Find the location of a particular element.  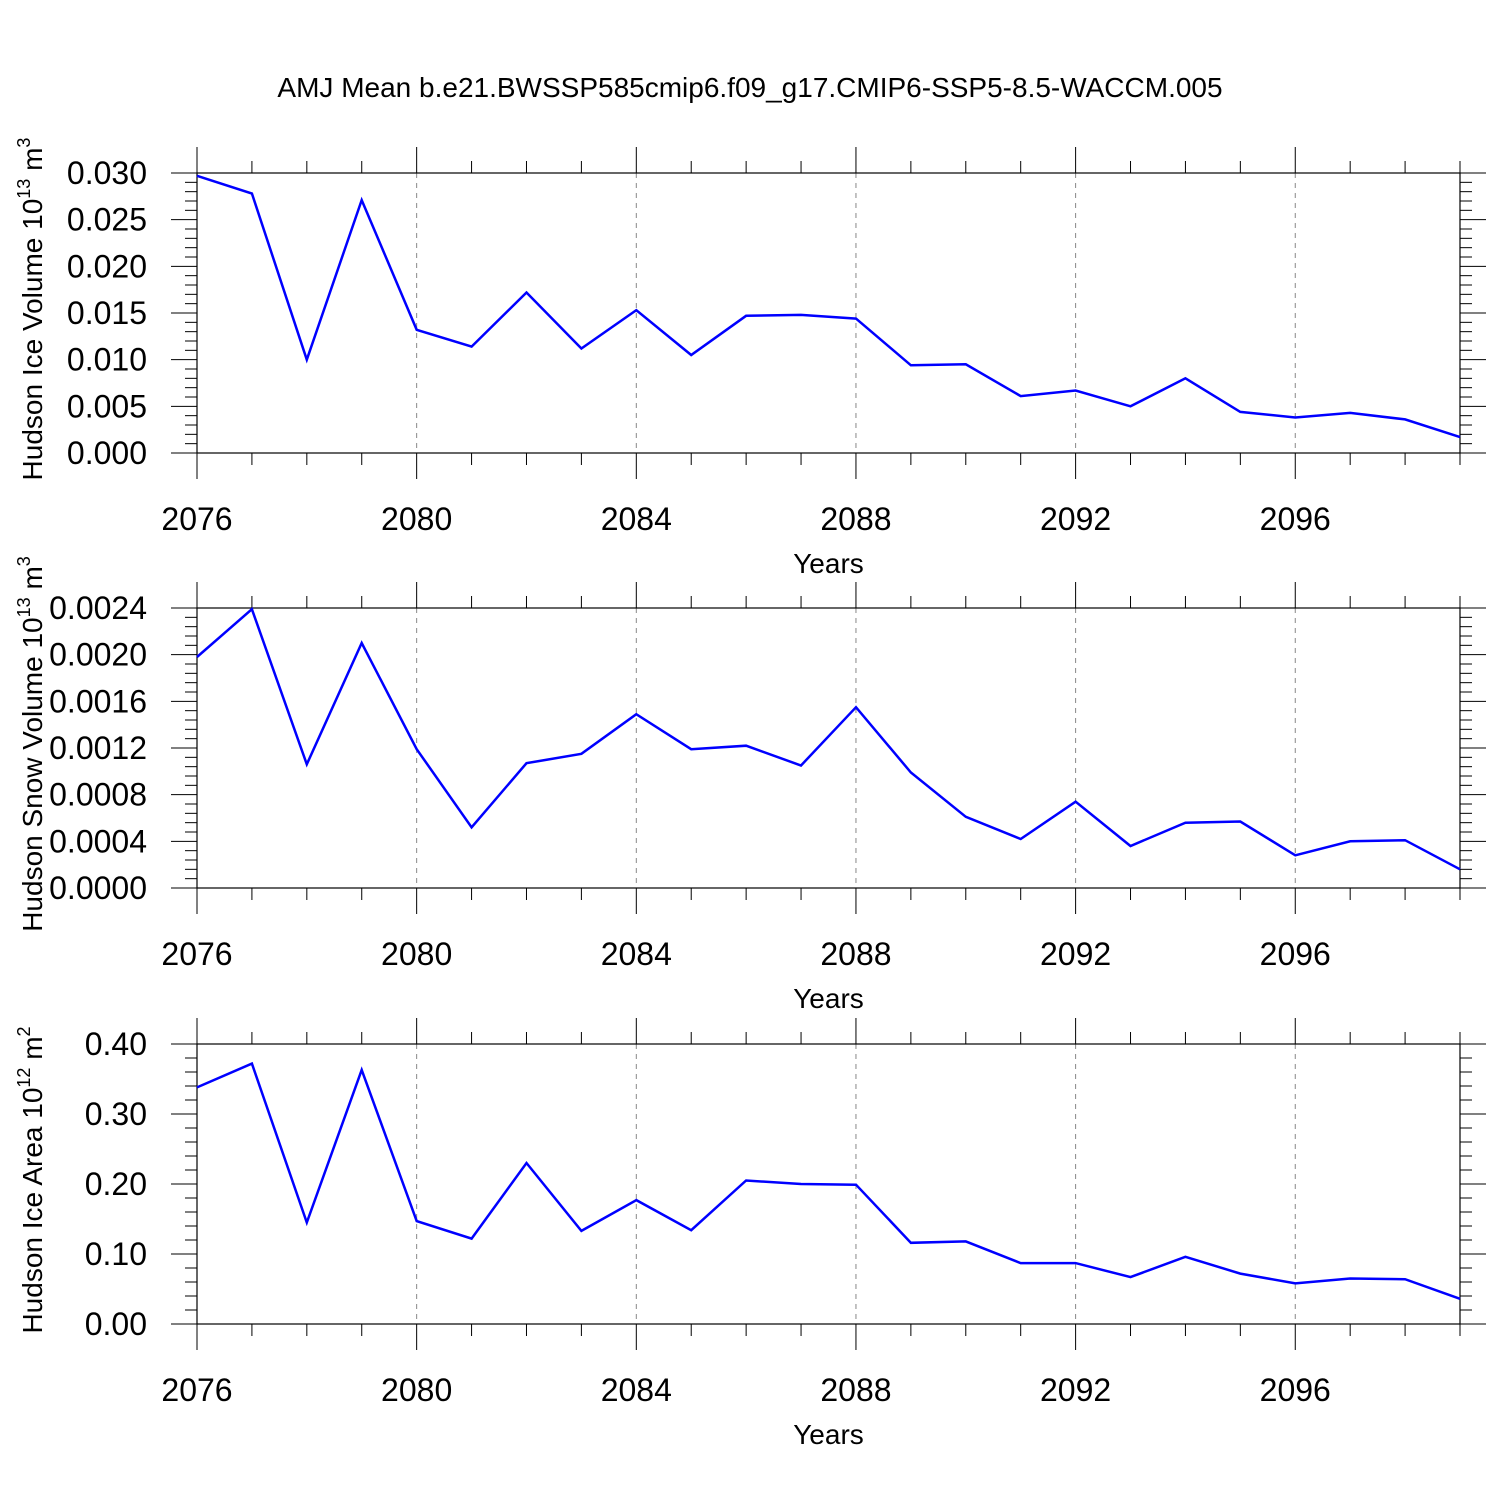

y-tick-label: 0.20 is located at coordinates (116, 1184).